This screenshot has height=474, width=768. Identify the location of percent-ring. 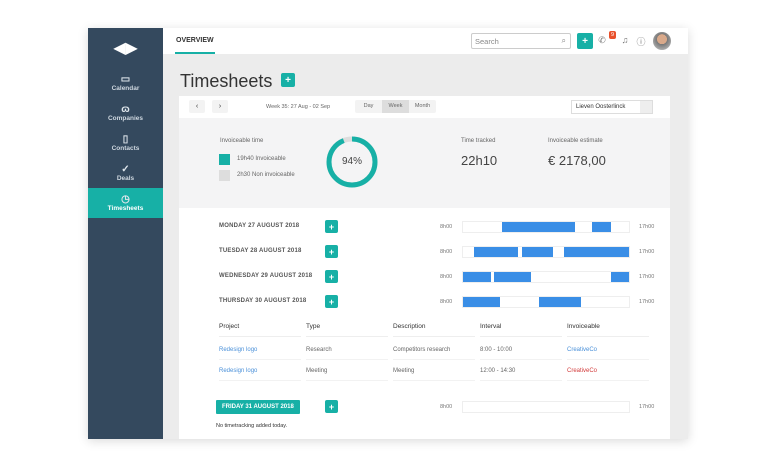
(352, 162).